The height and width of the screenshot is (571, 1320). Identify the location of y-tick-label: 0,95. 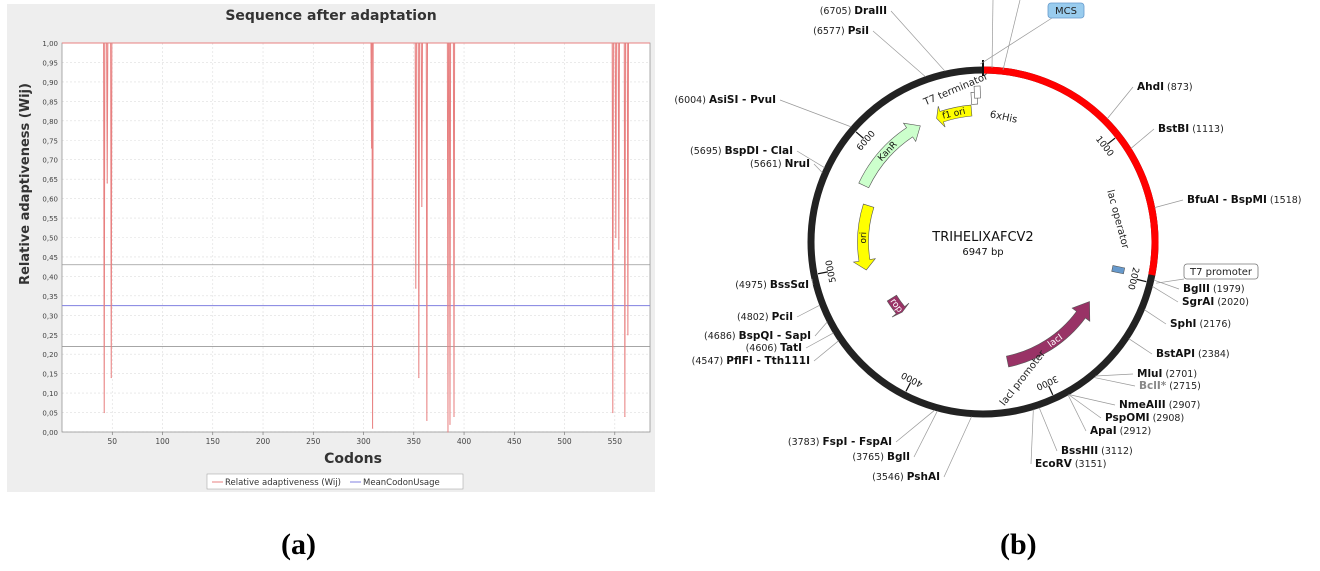
(50, 63).